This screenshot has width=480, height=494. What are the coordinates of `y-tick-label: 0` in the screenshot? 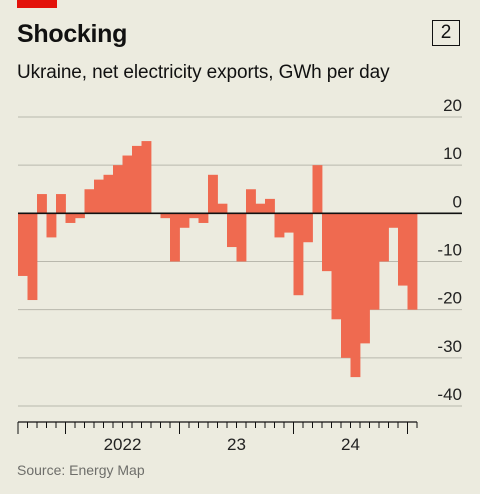 It's located at (457, 201).